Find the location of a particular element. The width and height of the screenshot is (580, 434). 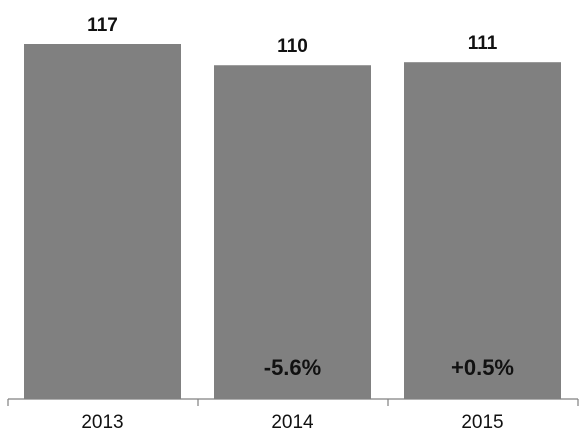

change-label-2014: -5.6% is located at coordinates (292, 367).